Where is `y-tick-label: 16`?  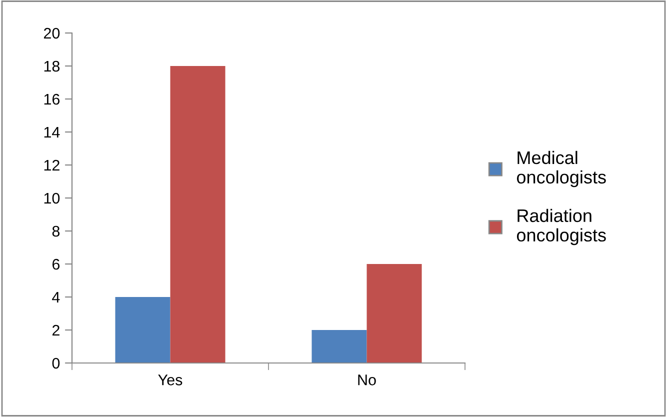 y-tick-label: 16 is located at coordinates (52, 99).